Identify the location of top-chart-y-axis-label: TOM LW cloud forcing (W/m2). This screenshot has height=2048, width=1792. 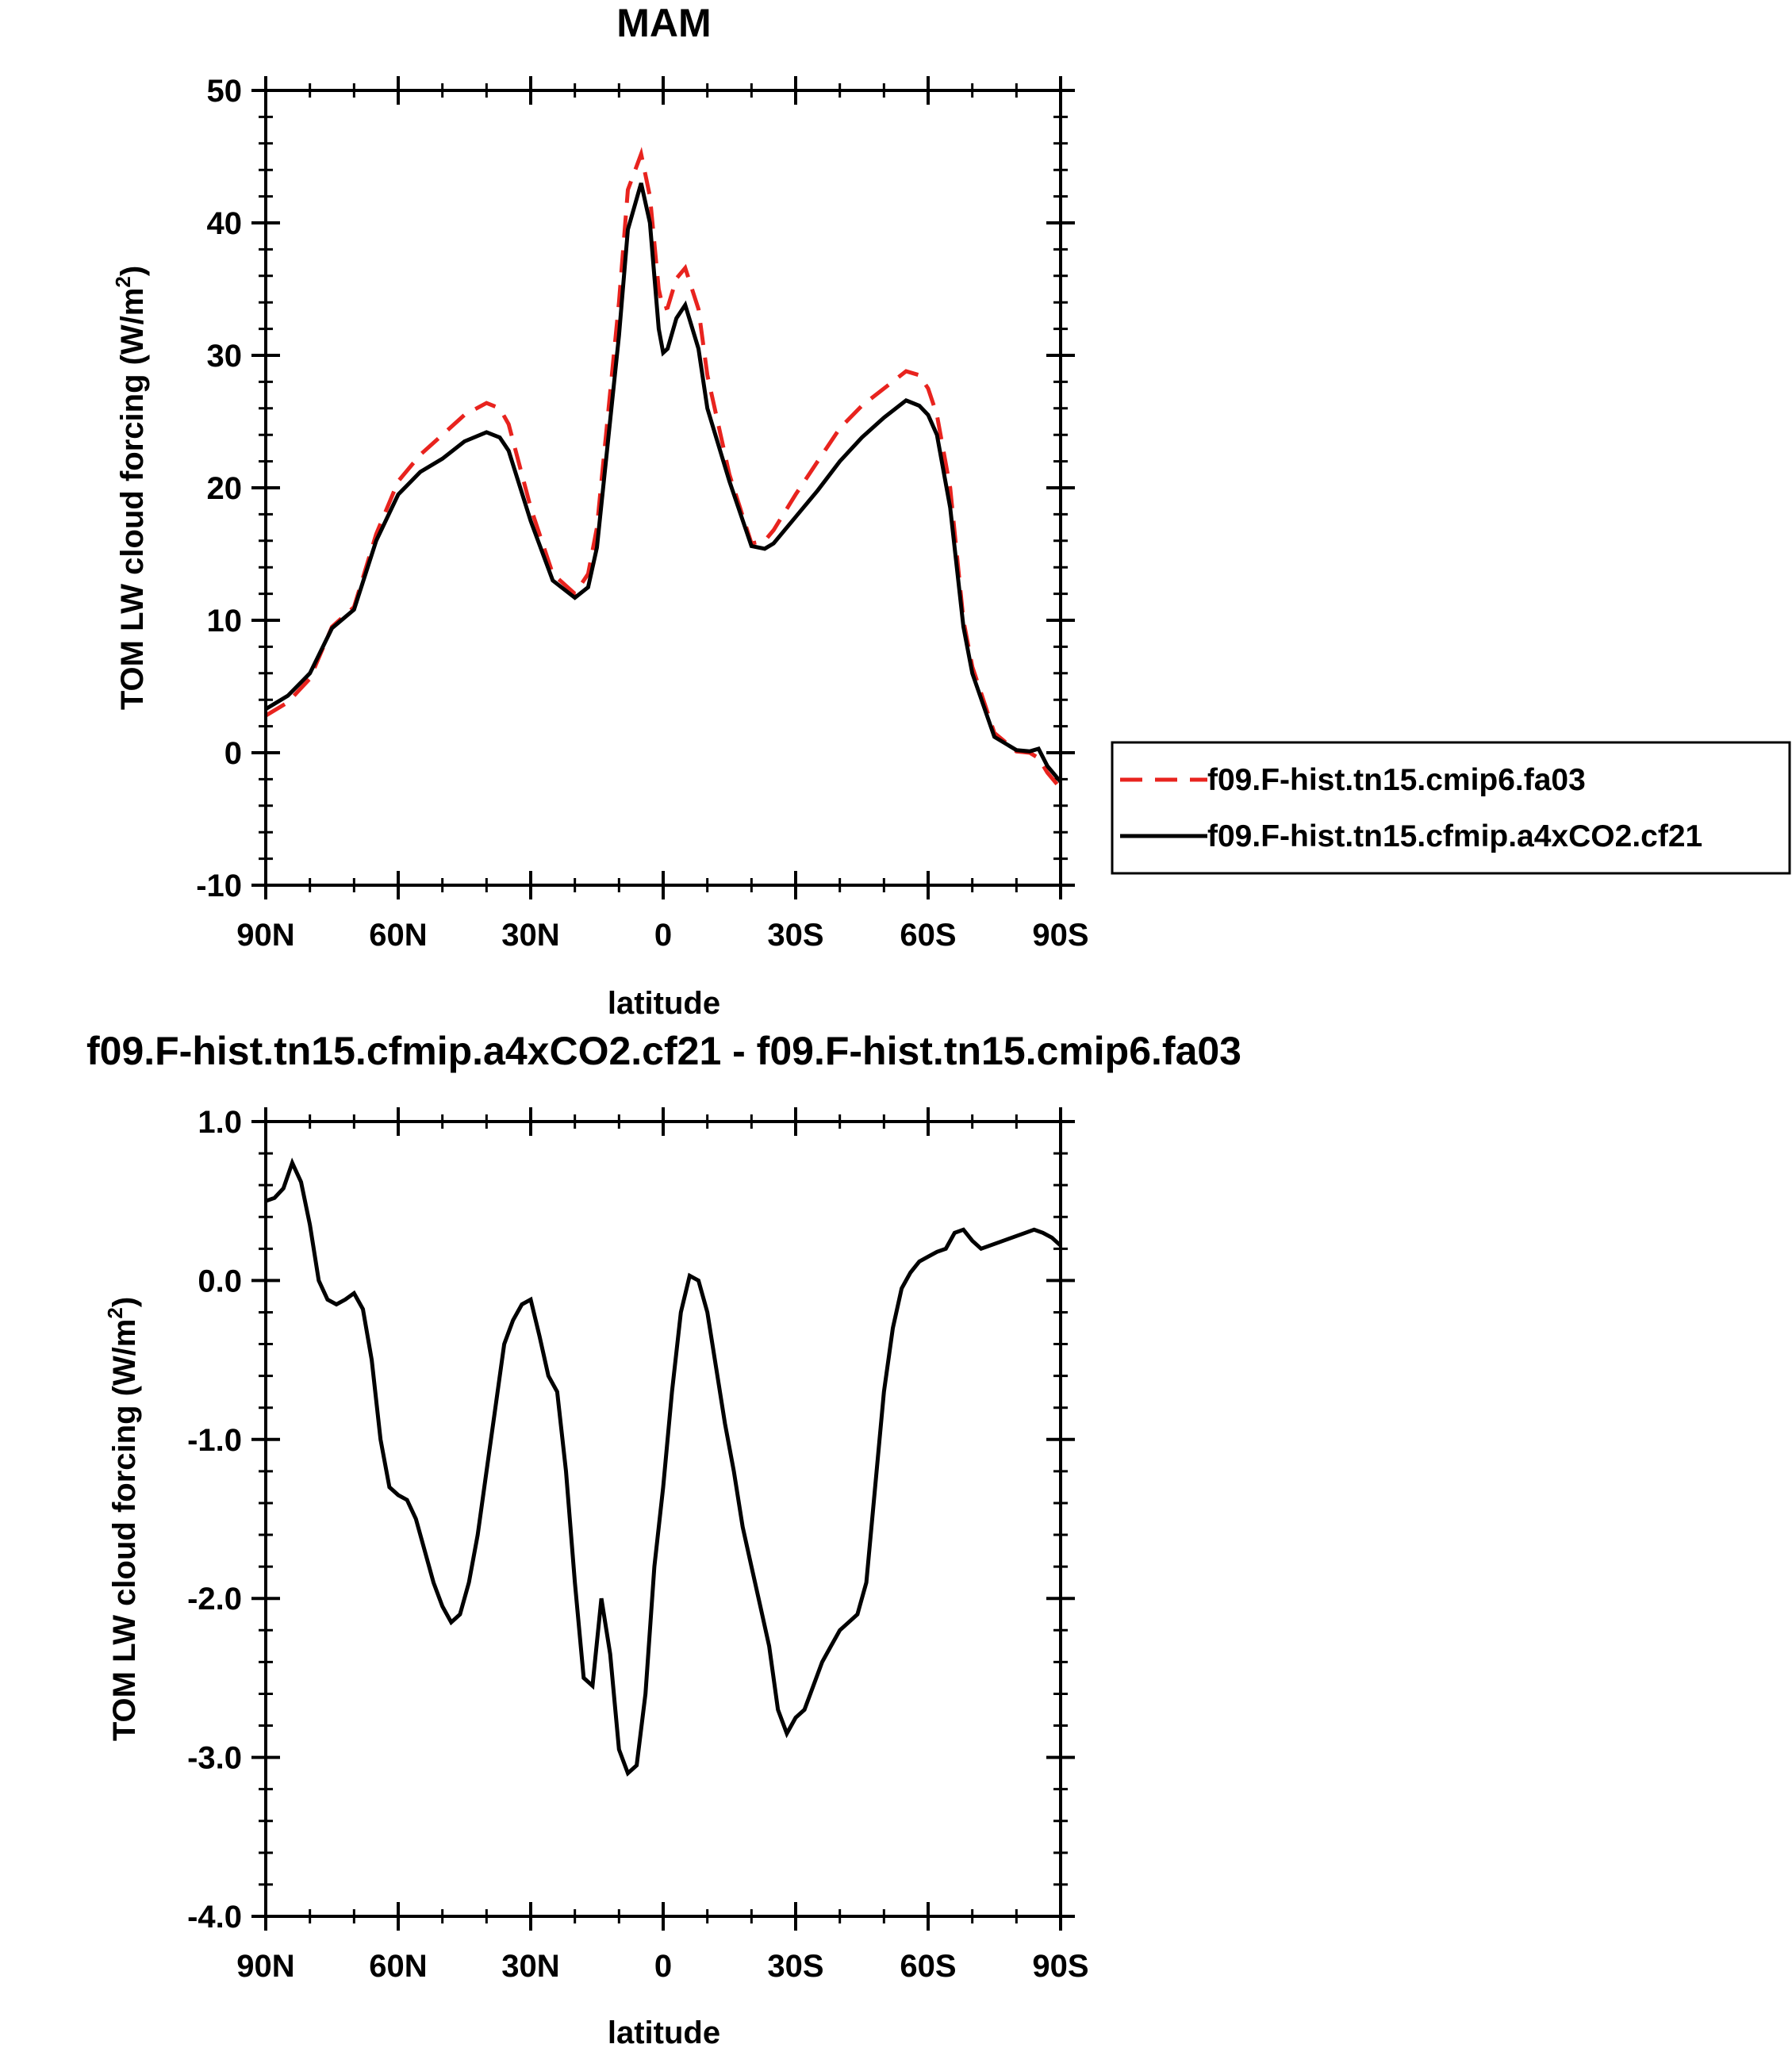
(131, 488).